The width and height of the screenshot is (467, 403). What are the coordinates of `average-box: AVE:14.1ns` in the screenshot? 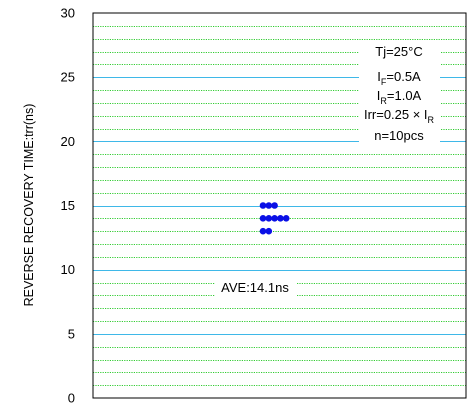 It's located at (255, 287).